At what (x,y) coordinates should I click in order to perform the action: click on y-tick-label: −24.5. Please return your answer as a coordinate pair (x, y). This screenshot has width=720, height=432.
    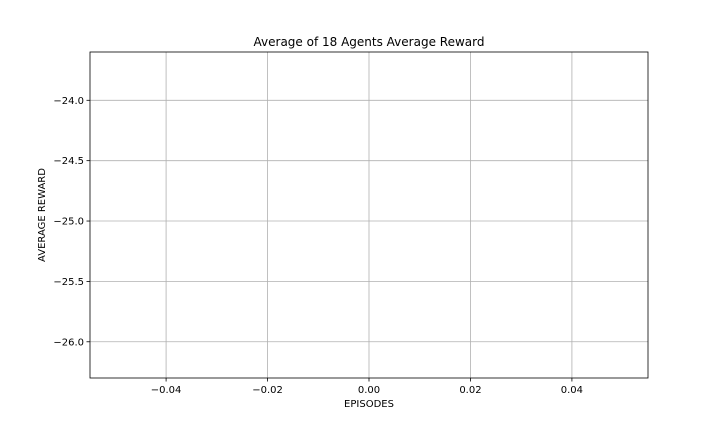
    Looking at the image, I should click on (68, 161).